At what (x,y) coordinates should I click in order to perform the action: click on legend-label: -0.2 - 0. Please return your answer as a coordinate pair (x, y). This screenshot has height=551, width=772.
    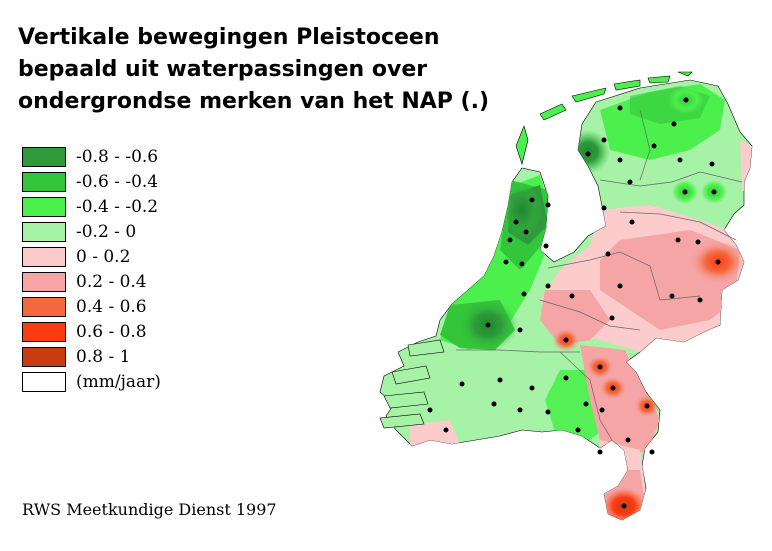
    Looking at the image, I should click on (106, 232).